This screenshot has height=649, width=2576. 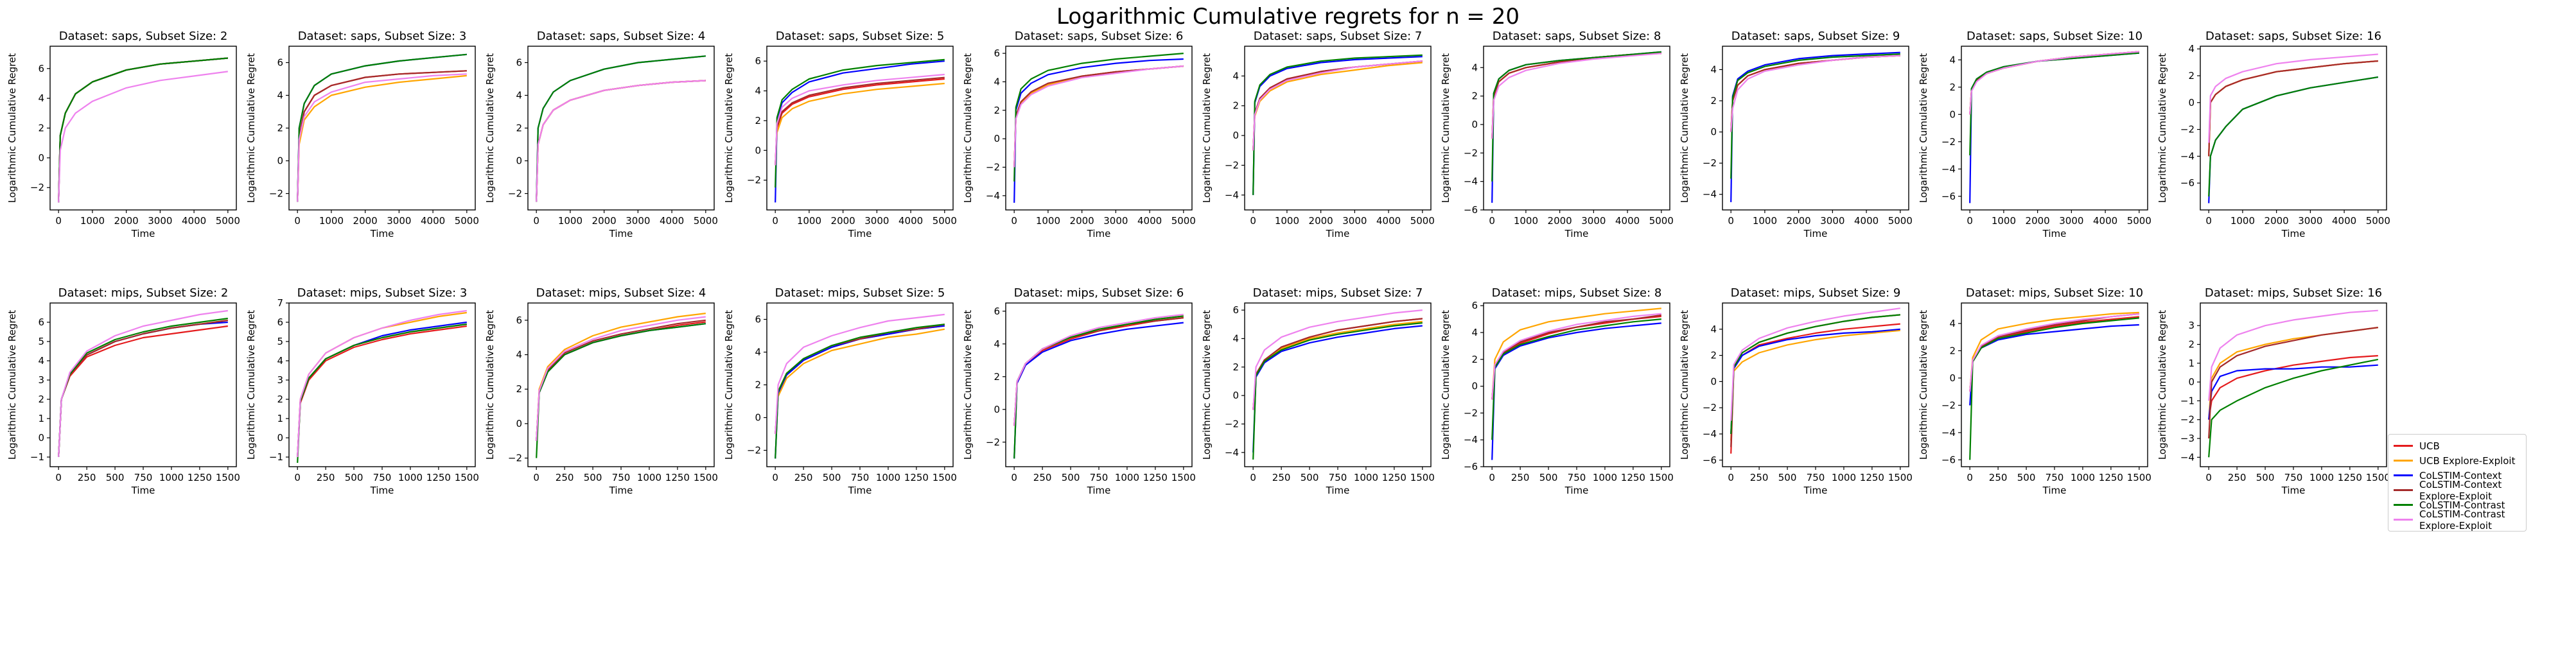 What do you see at coordinates (2467, 460) in the screenshot?
I see `legend-label: UCB Explore-Exploit` at bounding box center [2467, 460].